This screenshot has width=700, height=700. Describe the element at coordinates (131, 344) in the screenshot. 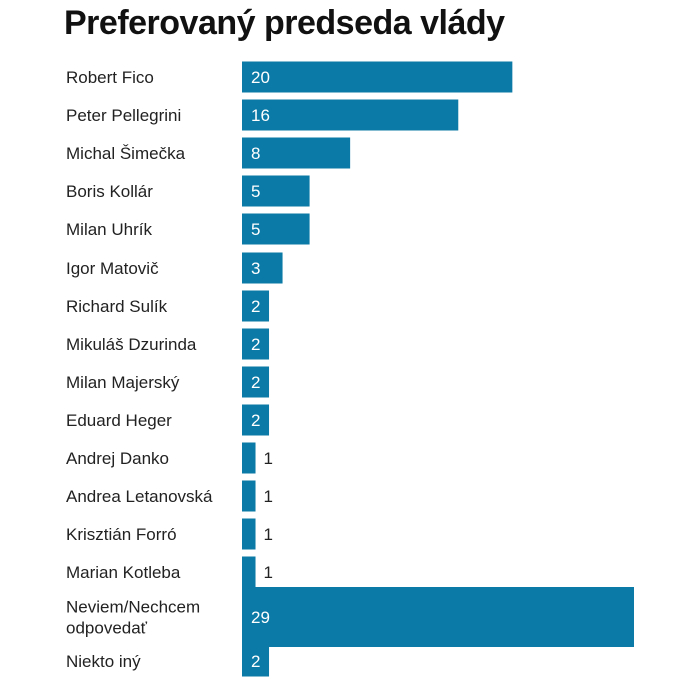

I see `category-label: Mikuláš Dzurinda` at that location.